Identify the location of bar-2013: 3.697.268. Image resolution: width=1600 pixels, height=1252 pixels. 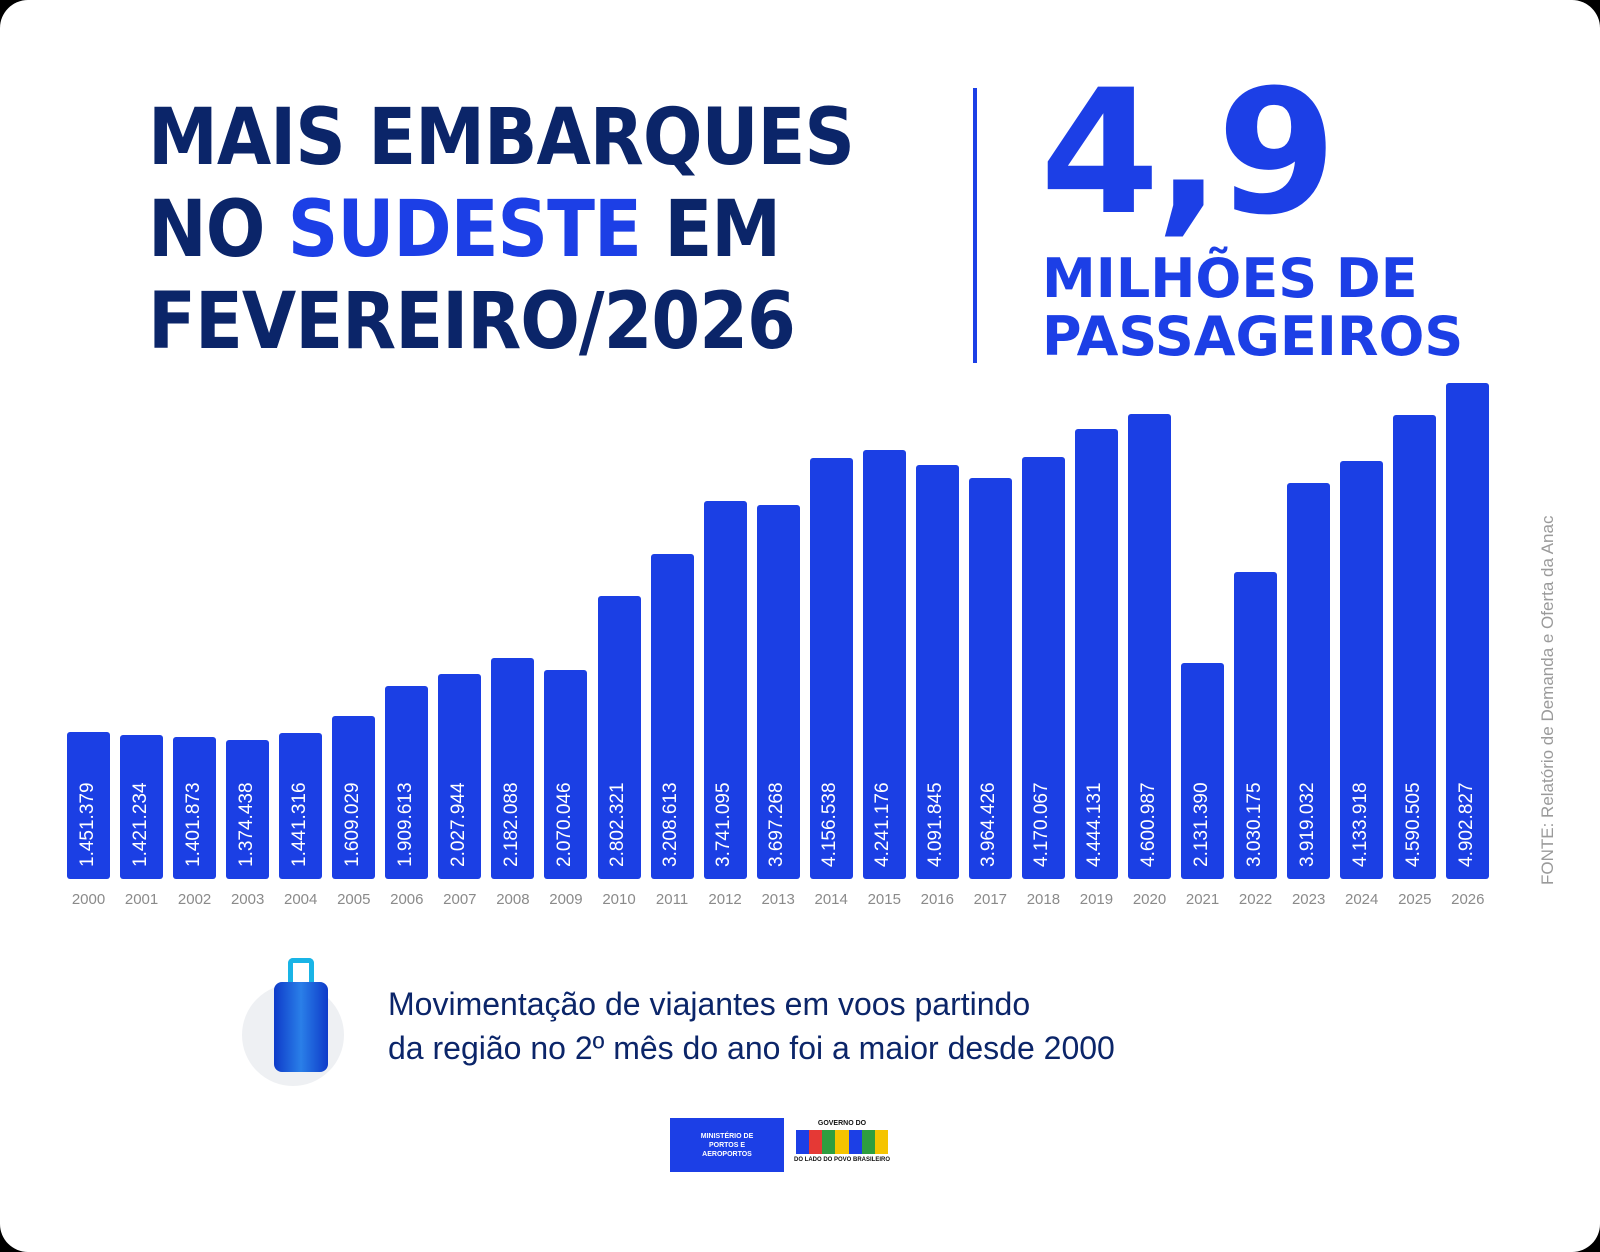
(778, 691).